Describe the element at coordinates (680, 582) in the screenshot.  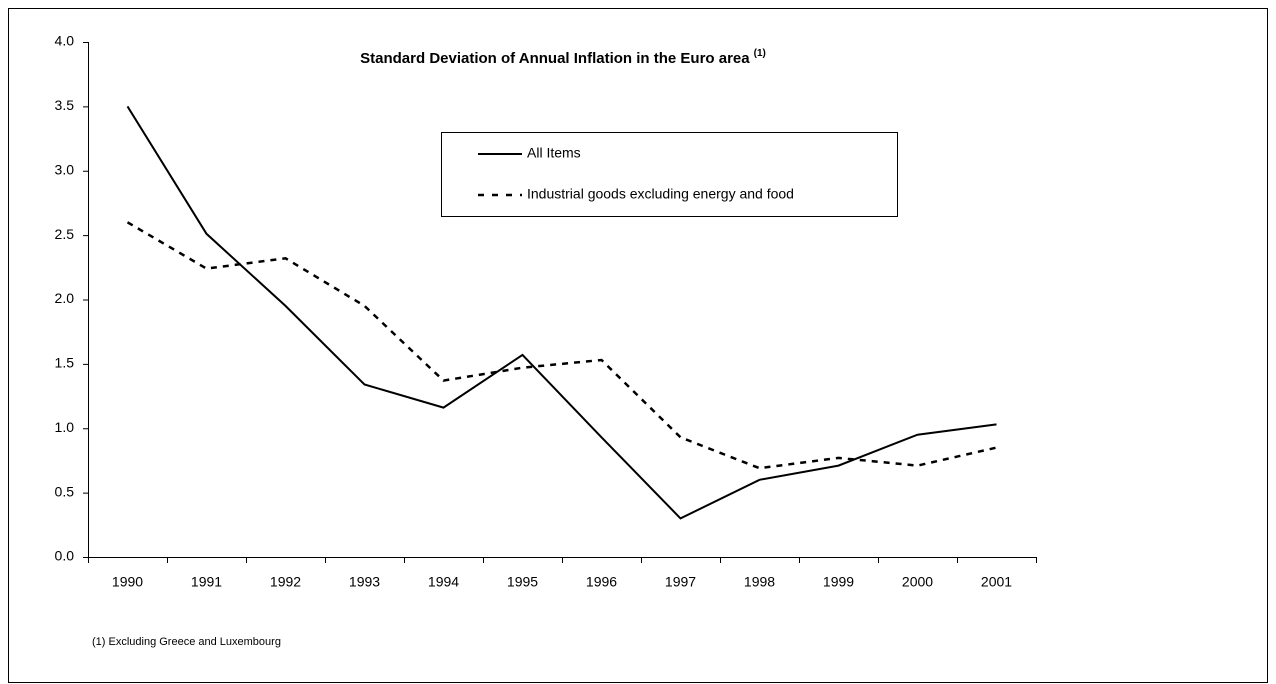
I see `x-tick-label: 1997` at that location.